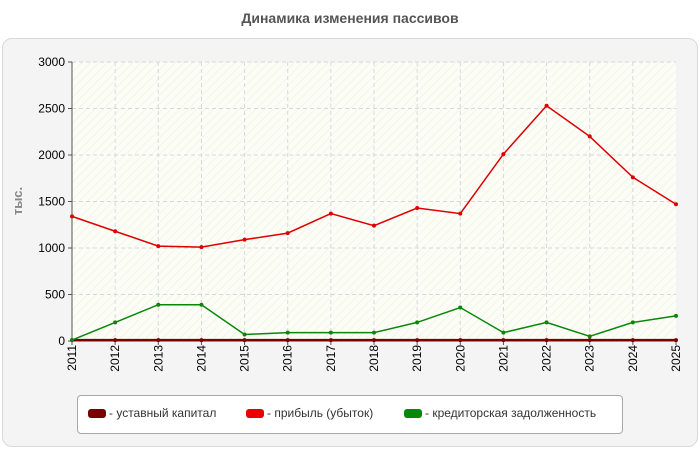 Image resolution: width=700 pixels, height=450 pixels. I want to click on legend-swatch-accounts-payable, so click(413, 413).